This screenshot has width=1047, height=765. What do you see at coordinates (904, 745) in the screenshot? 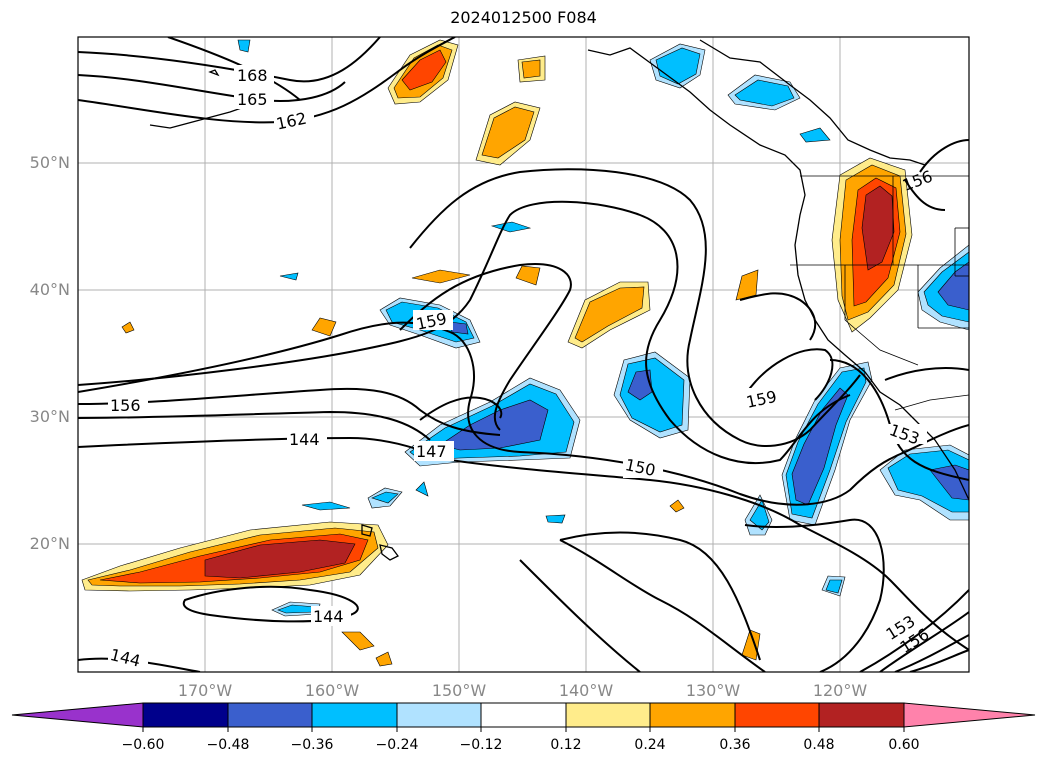
I see `colorbar-tick-label: 0.60` at bounding box center [904, 745].